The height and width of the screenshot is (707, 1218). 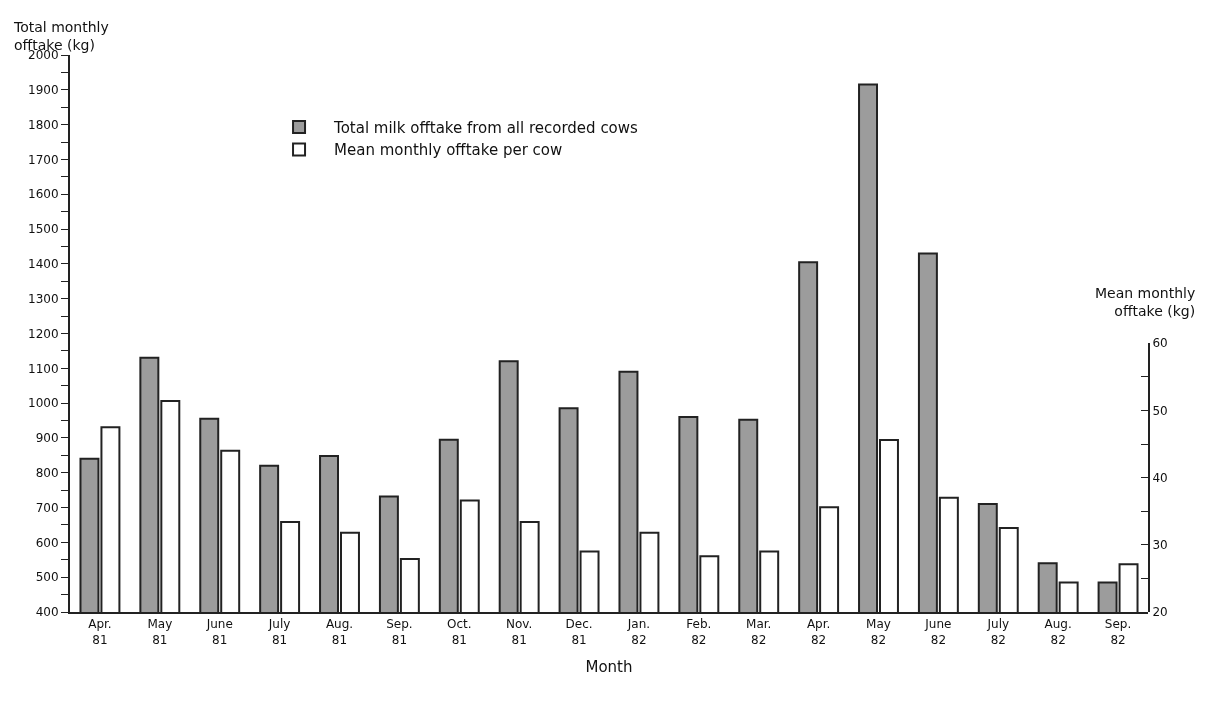 What do you see at coordinates (47, 507) in the screenshot?
I see `y-tick-label: 700` at bounding box center [47, 507].